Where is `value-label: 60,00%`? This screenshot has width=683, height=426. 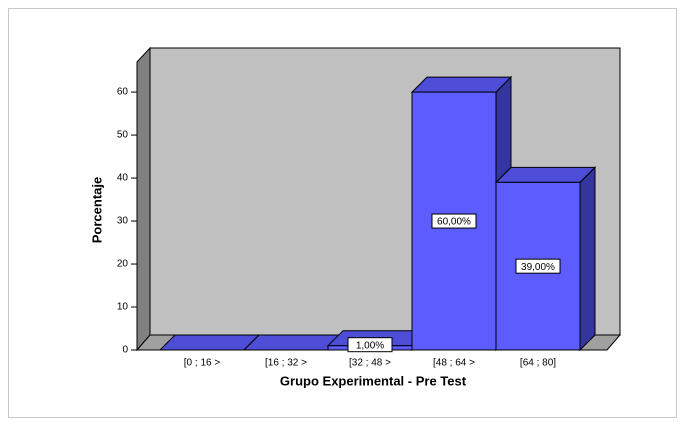 value-label: 60,00% is located at coordinates (454, 222).